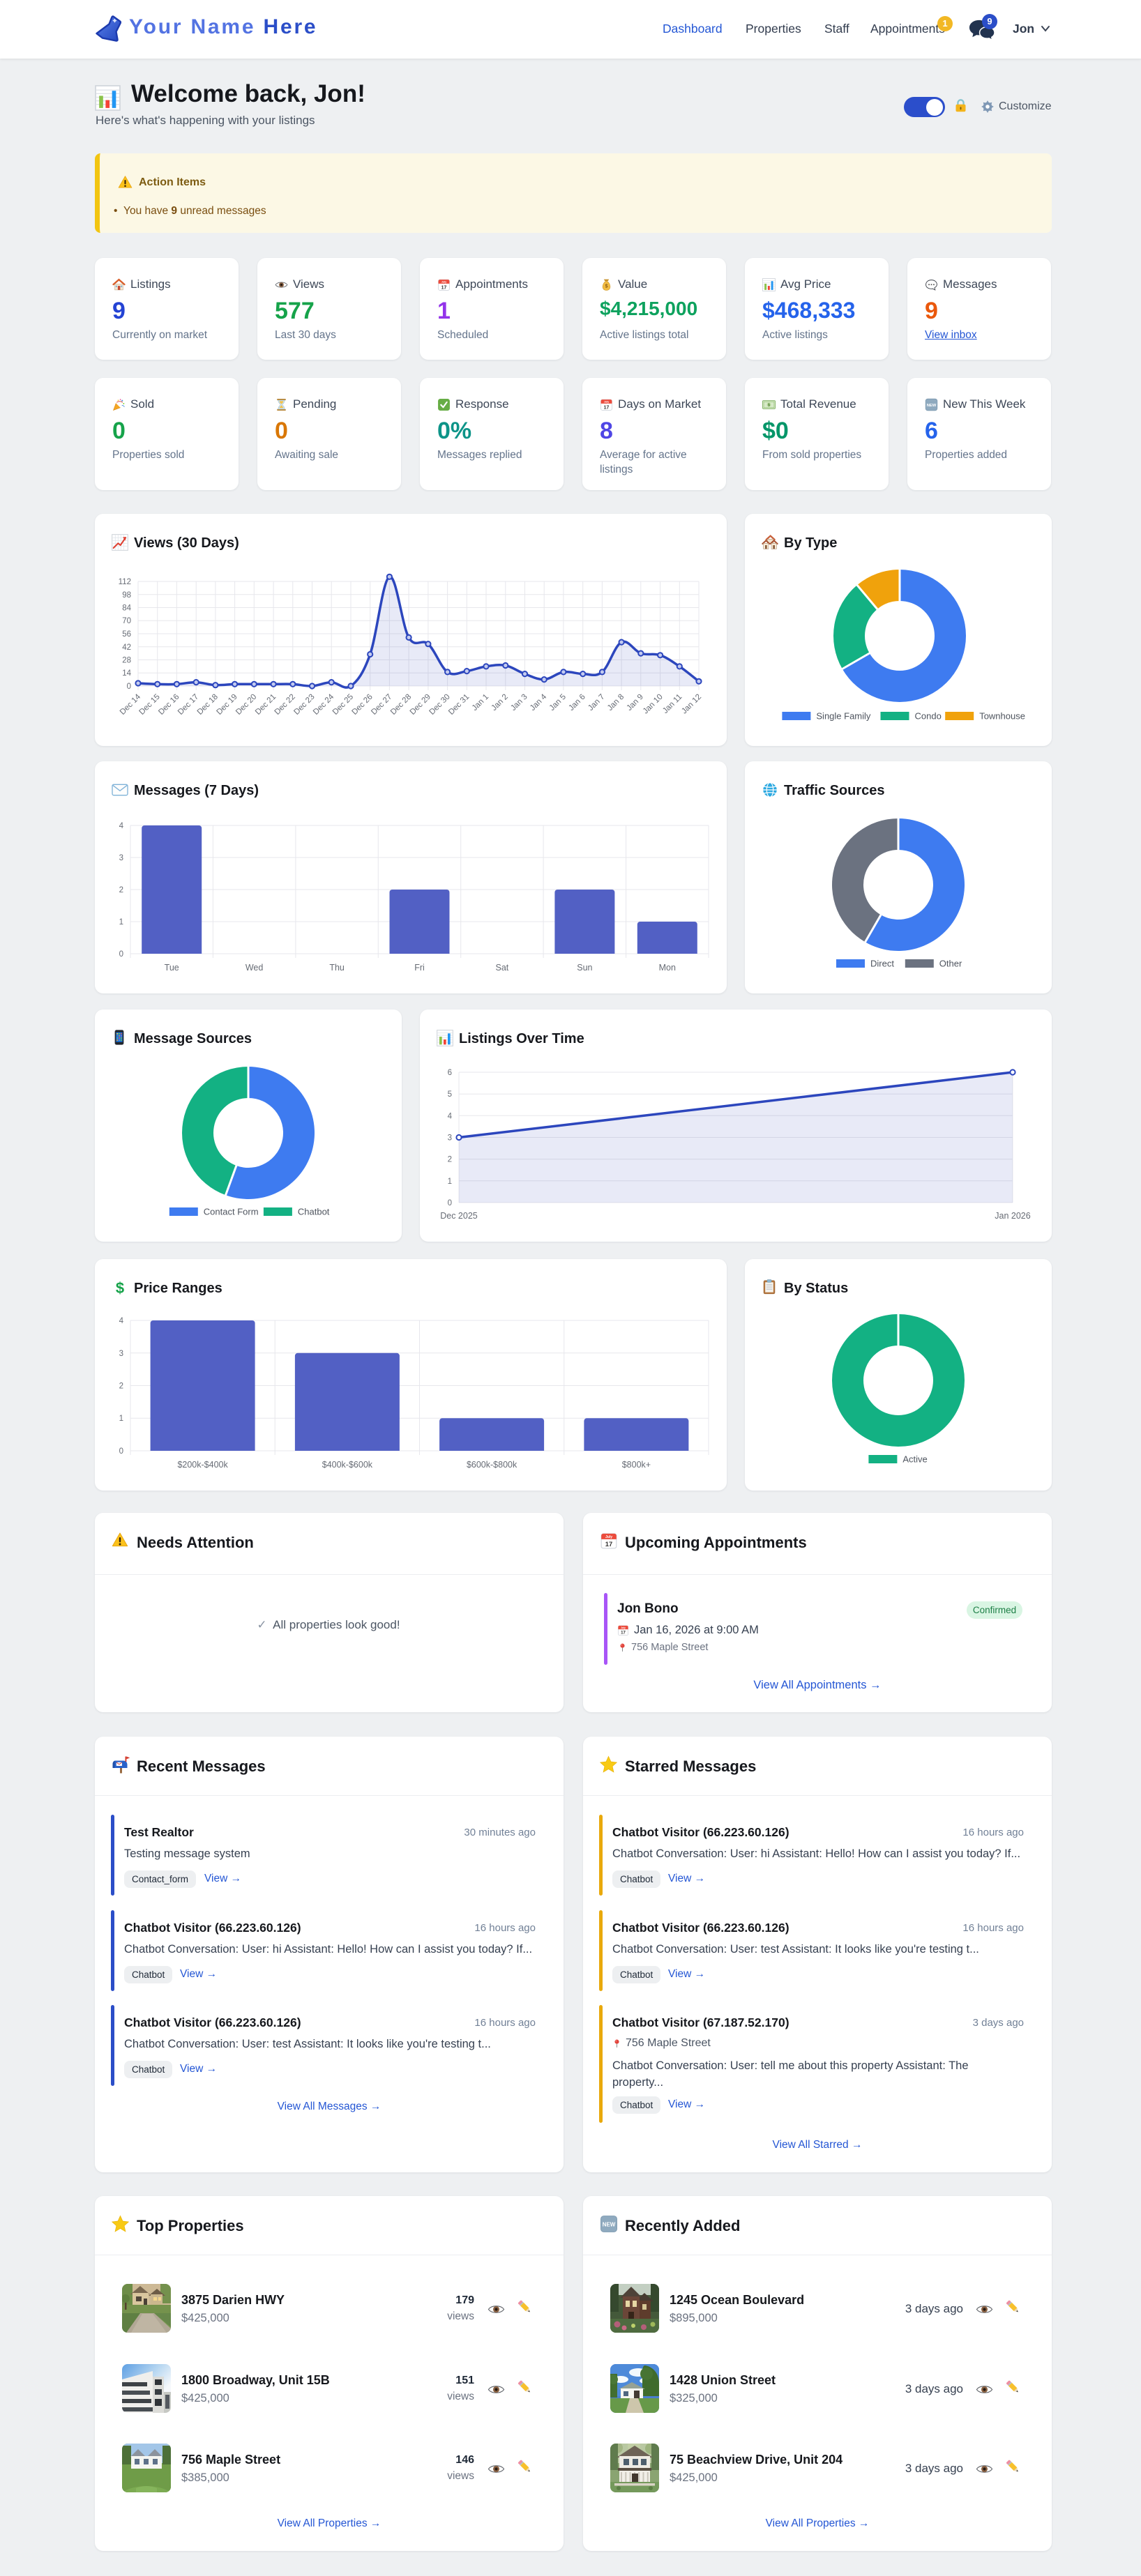 This screenshot has height=2576, width=1141. I want to click on svg-text: Thu, so click(337, 968).